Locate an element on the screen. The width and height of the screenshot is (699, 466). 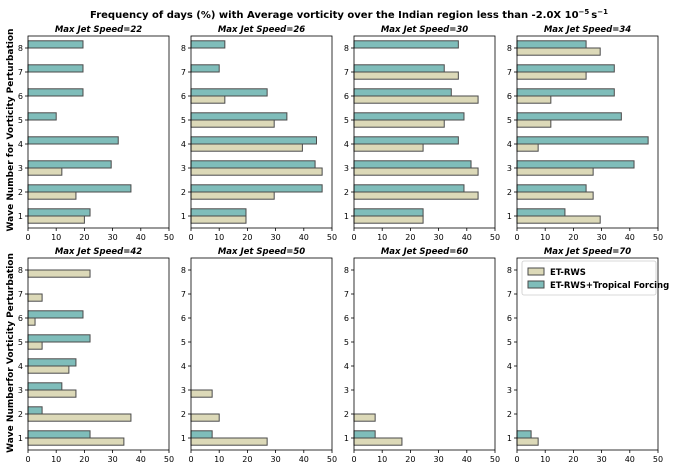
panel-title: Max Jet Speed=42 is located at coordinates (98, 252).